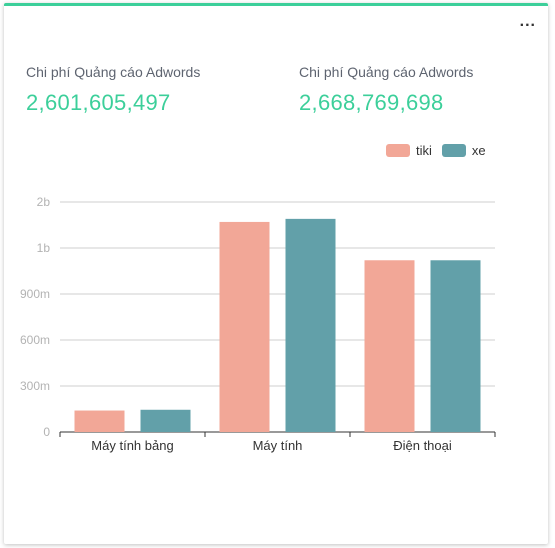 The height and width of the screenshot is (548, 555). Describe the element at coordinates (98, 102) in the screenshot. I see `stat-value: 2,601,605,497` at that location.